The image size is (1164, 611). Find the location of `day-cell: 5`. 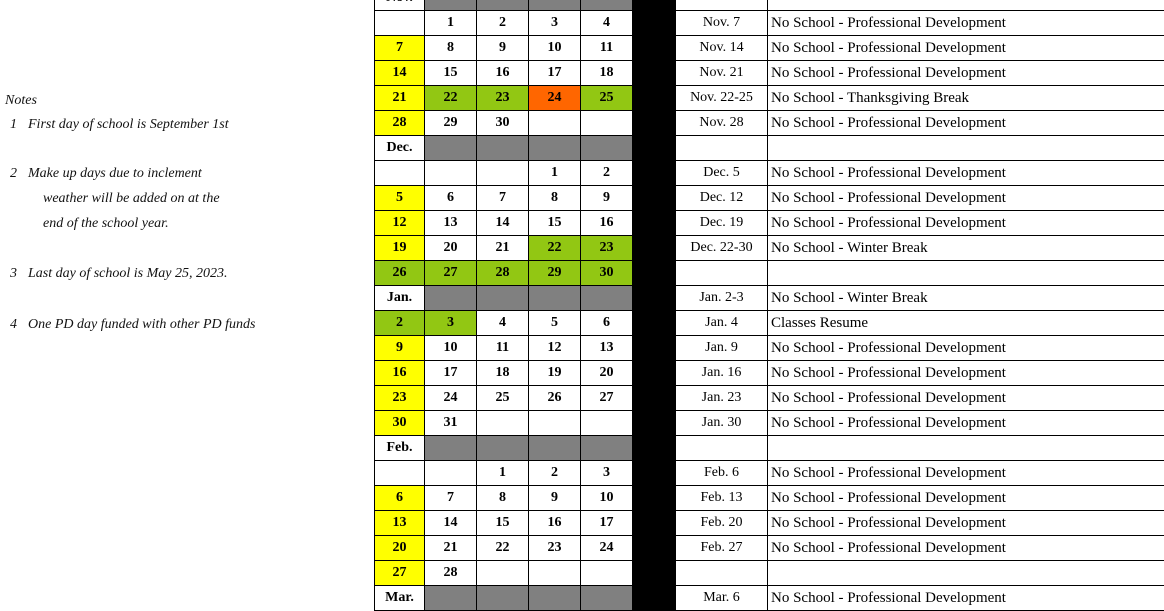

day-cell: 5 is located at coordinates (399, 198).